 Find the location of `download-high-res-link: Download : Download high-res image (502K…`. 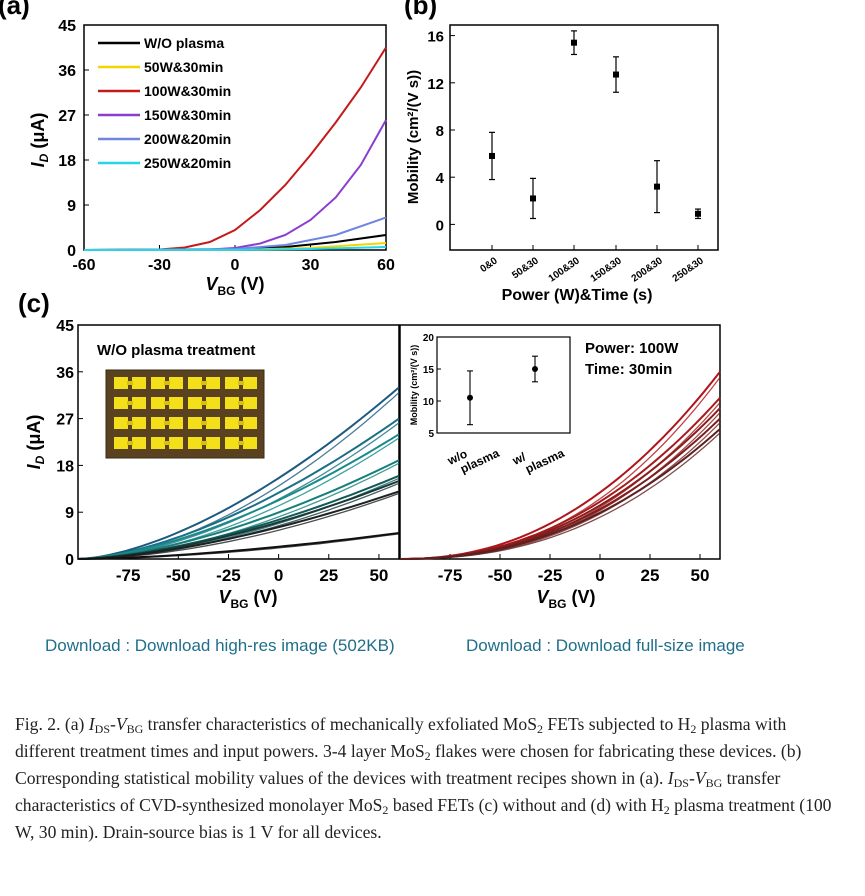

download-high-res-link: Download : Download high-res image (502K… is located at coordinates (220, 645).